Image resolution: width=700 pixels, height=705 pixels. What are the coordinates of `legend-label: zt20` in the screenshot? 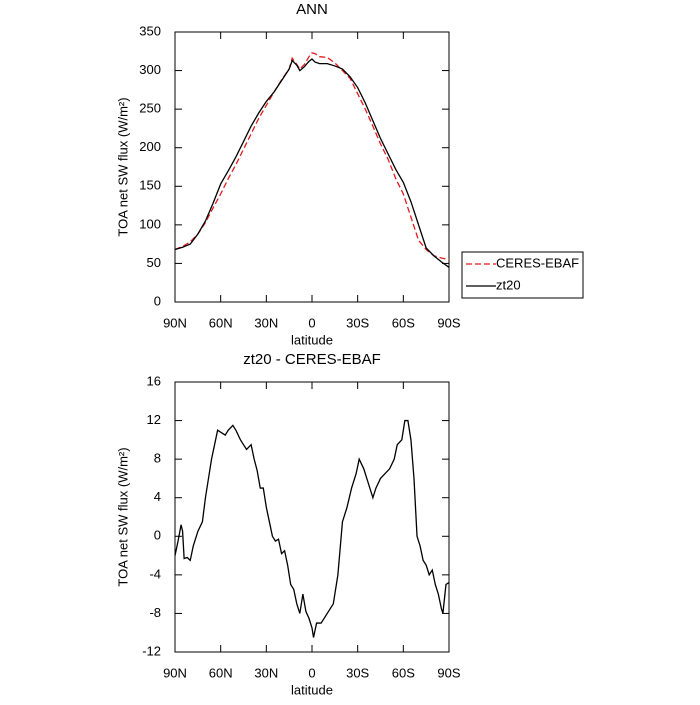 It's located at (508, 284).